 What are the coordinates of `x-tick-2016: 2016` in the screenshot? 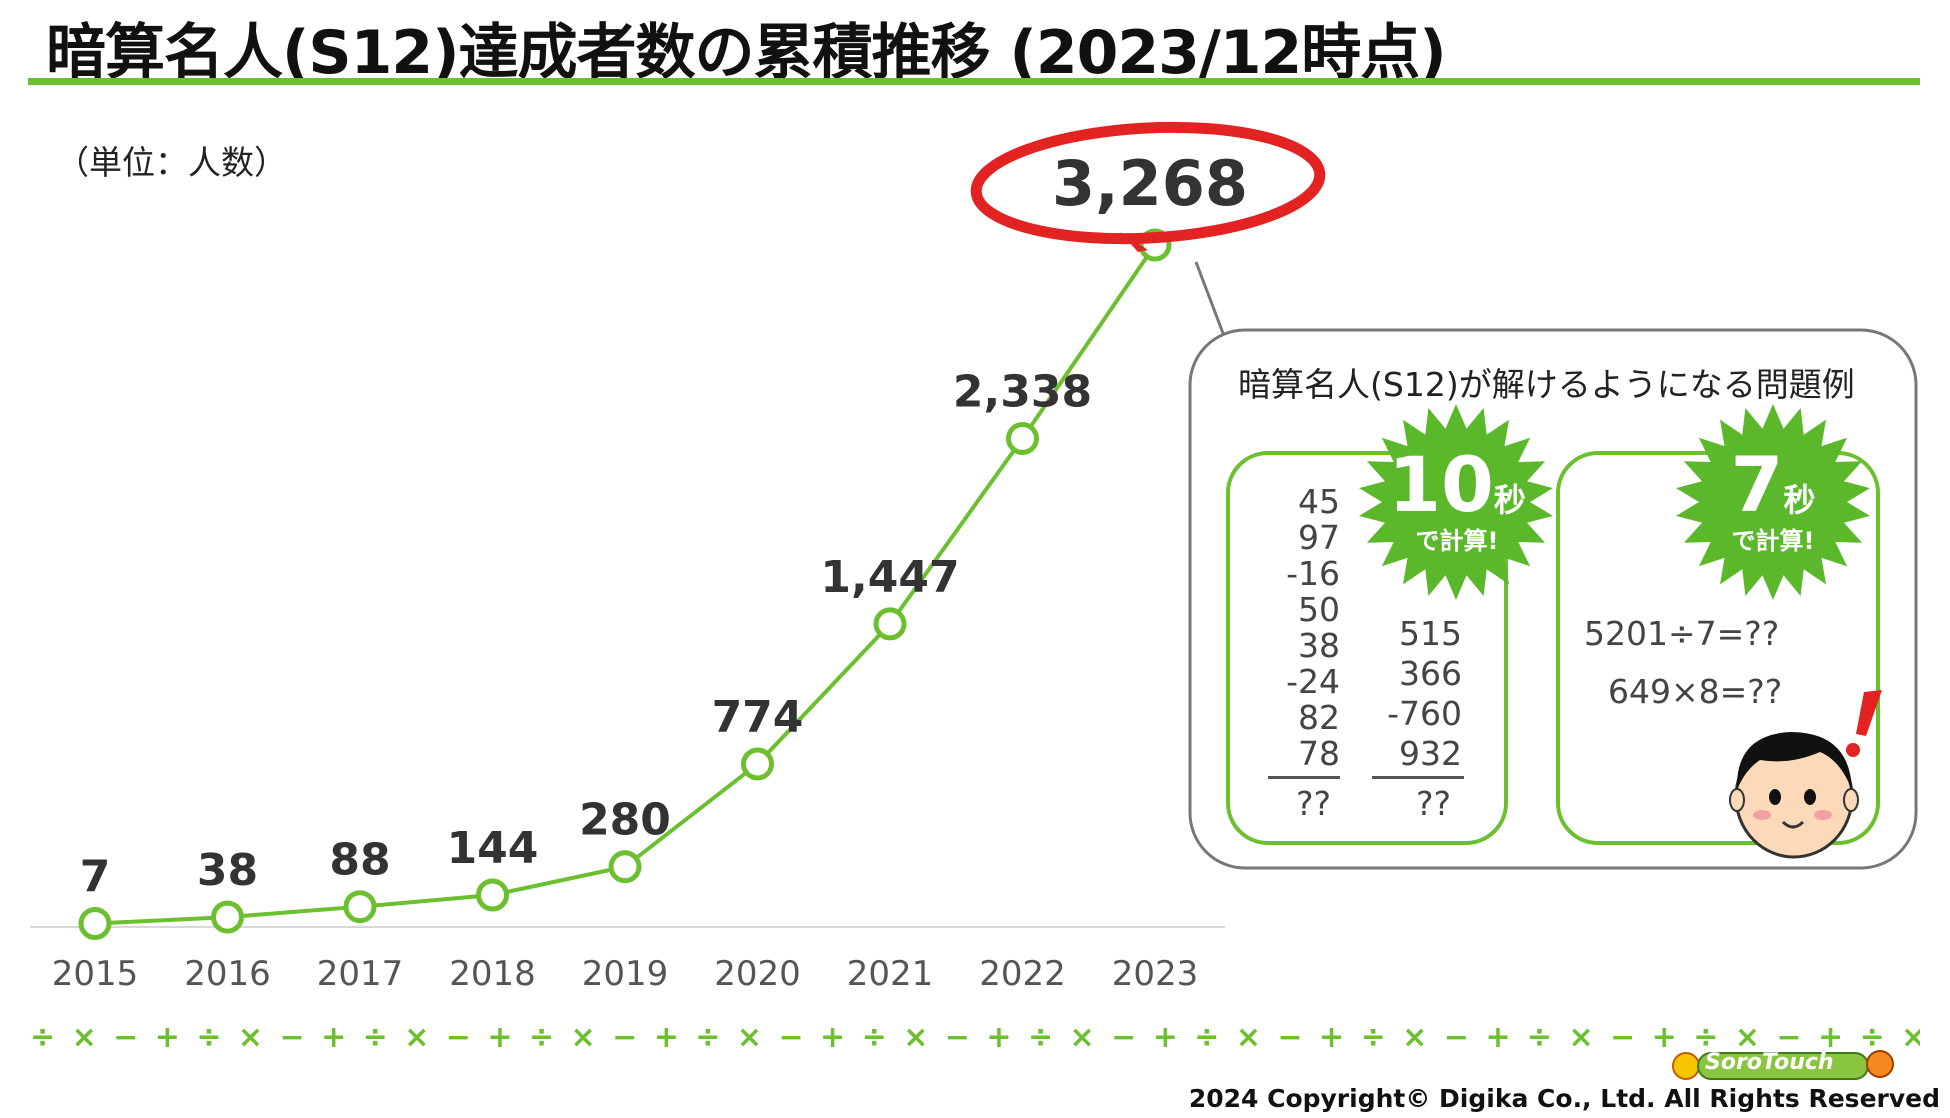 It's located at (227, 974).